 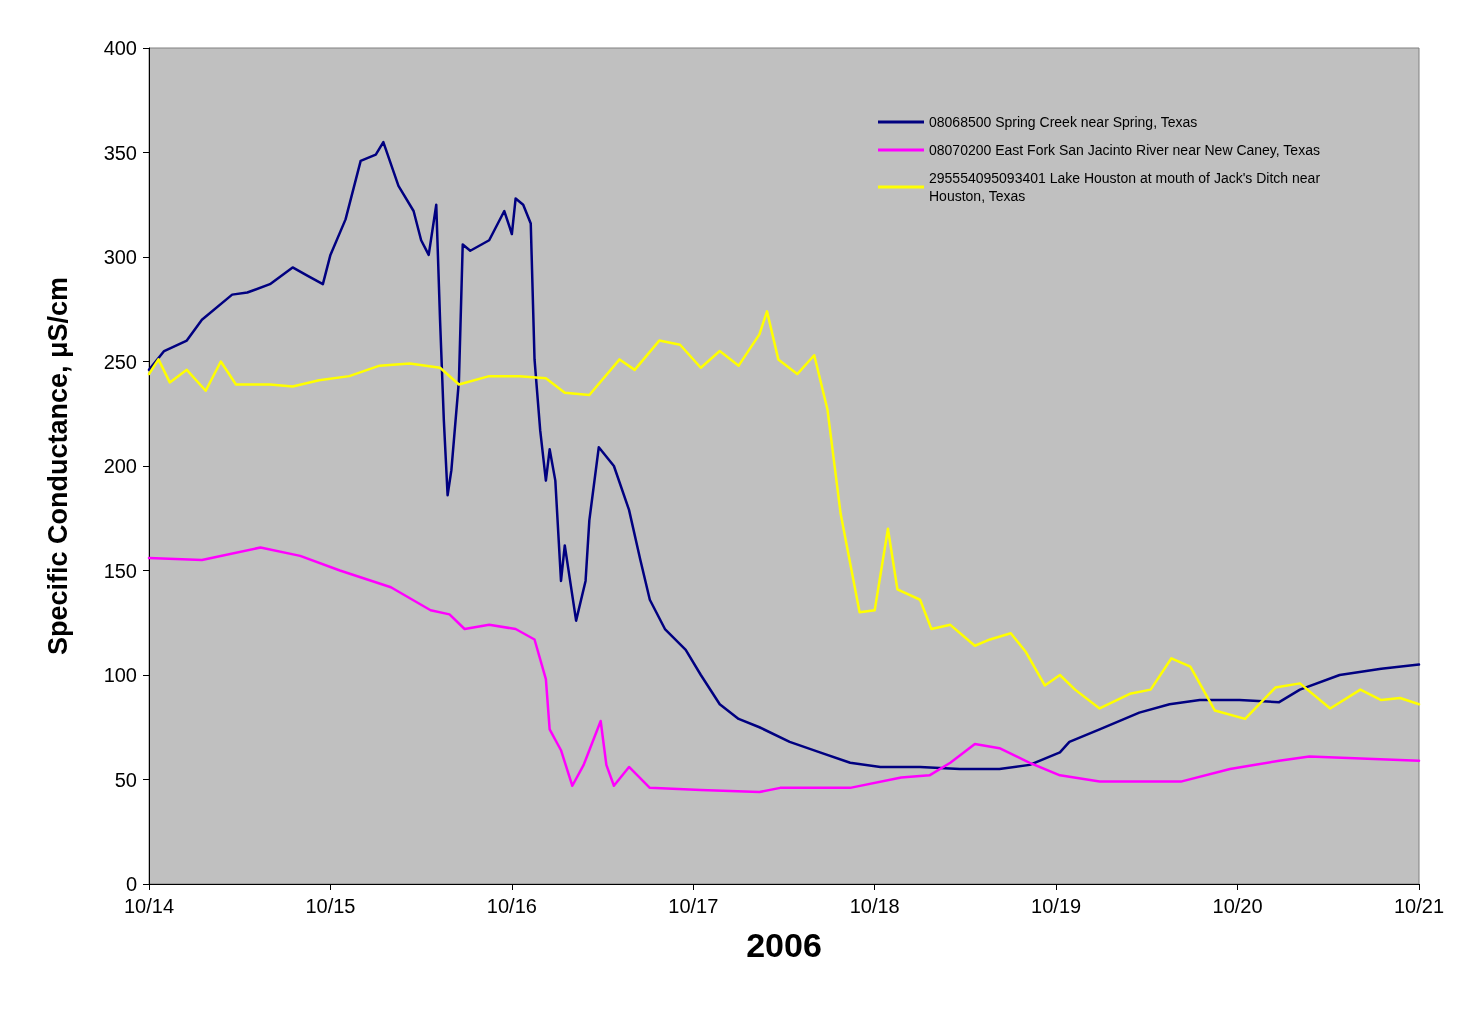 What do you see at coordinates (1124, 150) in the screenshot?
I see `legend-label: 08070200 East Fork San Jacinto River near New Caney, Texas` at bounding box center [1124, 150].